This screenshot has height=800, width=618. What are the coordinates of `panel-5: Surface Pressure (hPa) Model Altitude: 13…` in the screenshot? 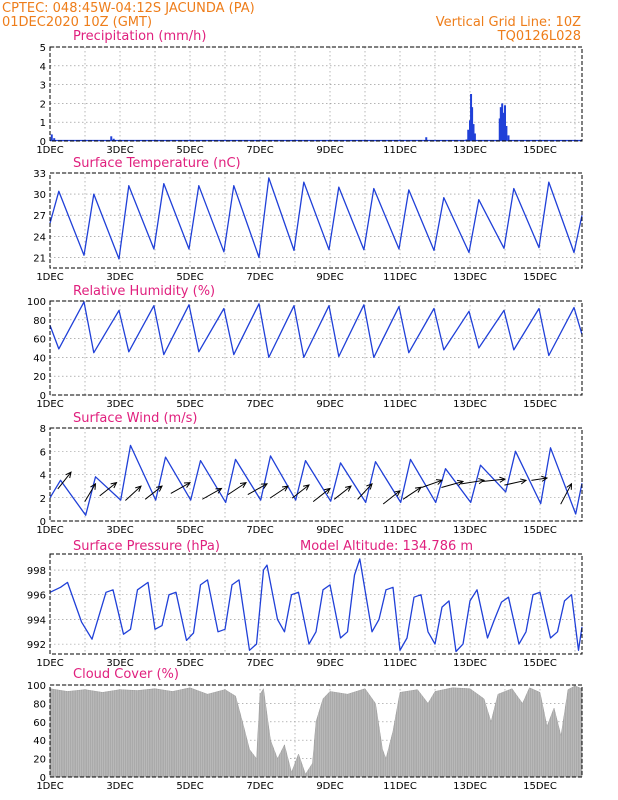 It's located at (305, 604).